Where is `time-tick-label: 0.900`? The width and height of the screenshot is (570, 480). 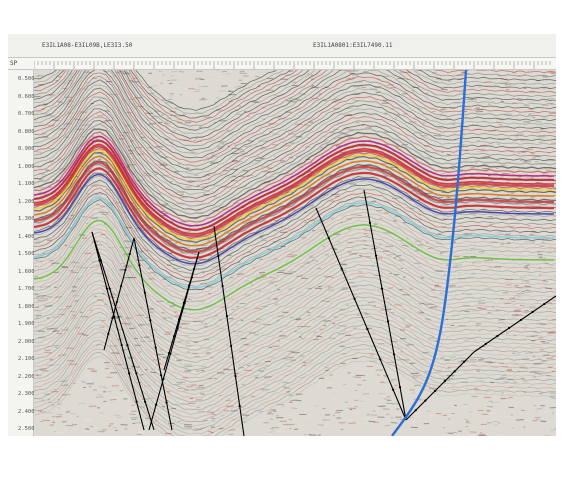 time-tick-label: 0.900 is located at coordinates (26, 149).